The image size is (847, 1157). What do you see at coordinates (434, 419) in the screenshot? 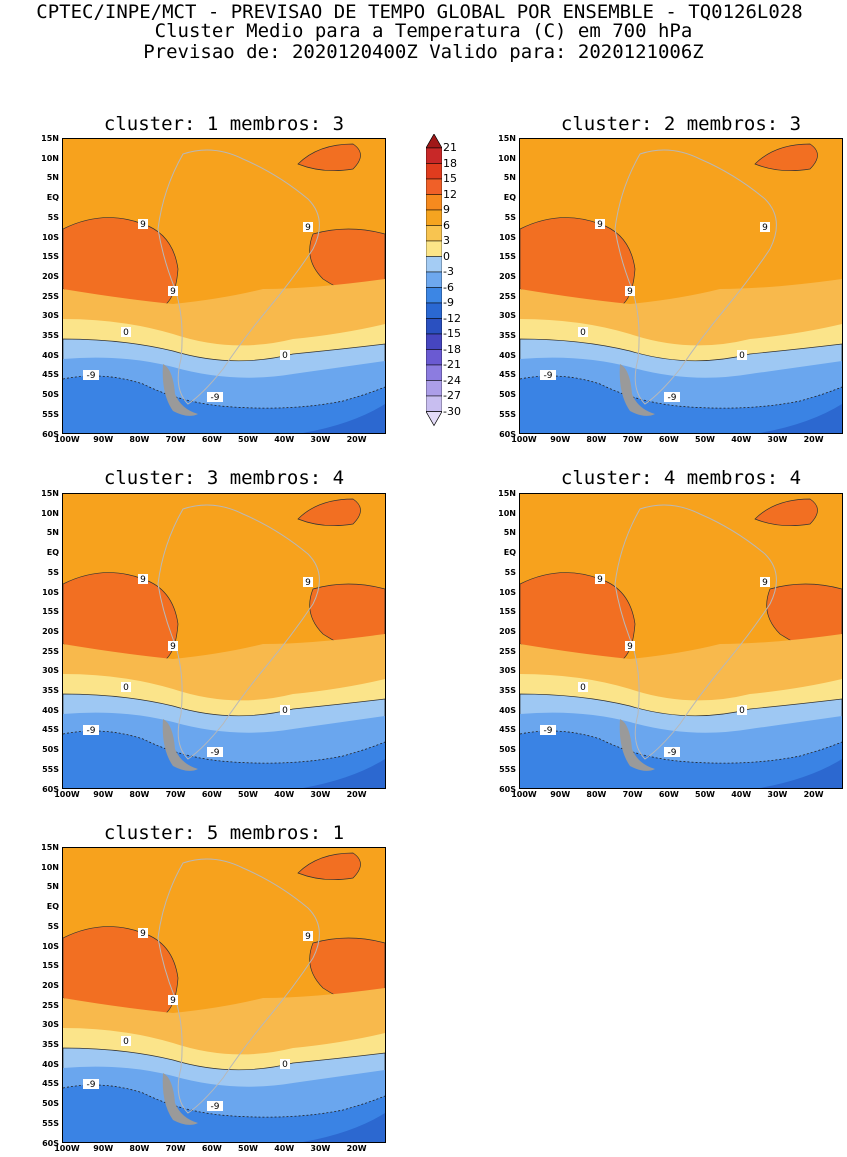
I see `colorbar-bottom-arrow` at bounding box center [434, 419].